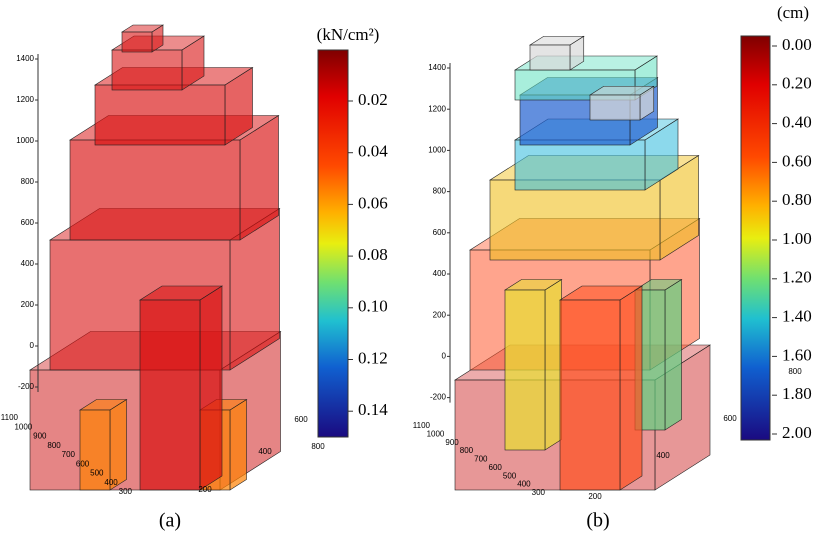 Image resolution: width=831 pixels, height=539 pixels. I want to click on colorbar-tick-label: 0.00, so click(797, 44).